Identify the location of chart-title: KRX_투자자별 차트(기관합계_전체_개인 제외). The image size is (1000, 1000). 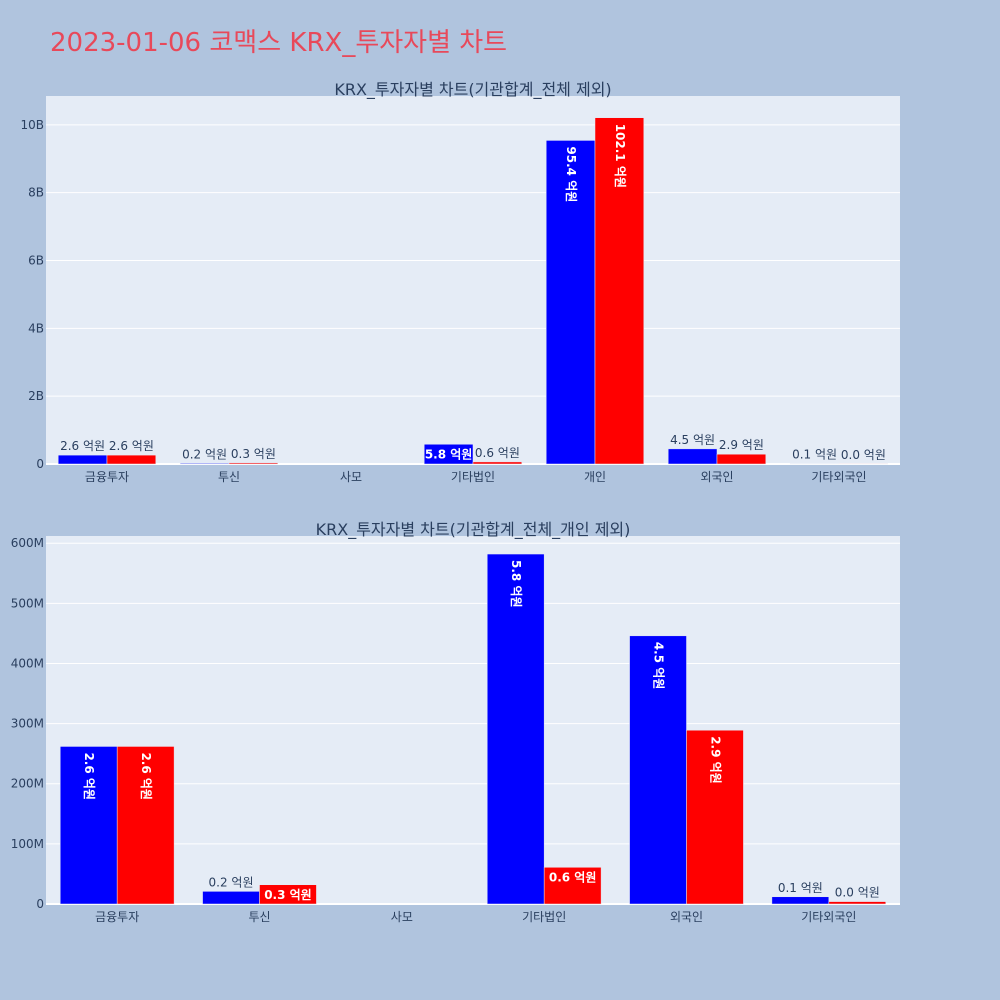
(473, 530).